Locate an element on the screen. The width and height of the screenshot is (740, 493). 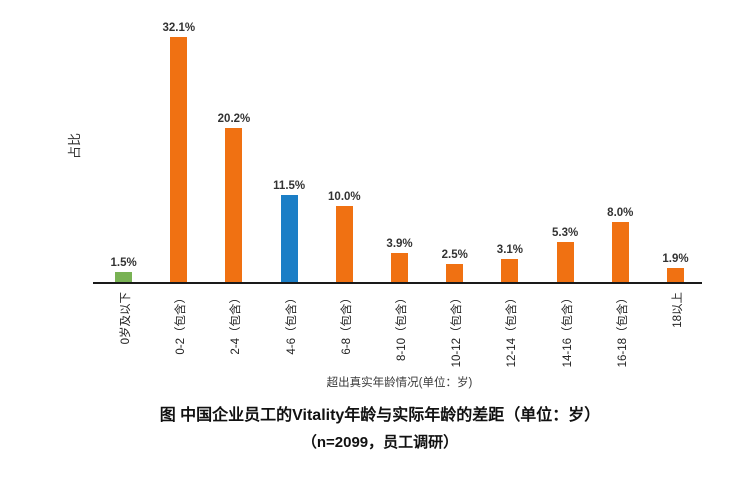
bar-column: 20.2% is located at coordinates (233, 145).